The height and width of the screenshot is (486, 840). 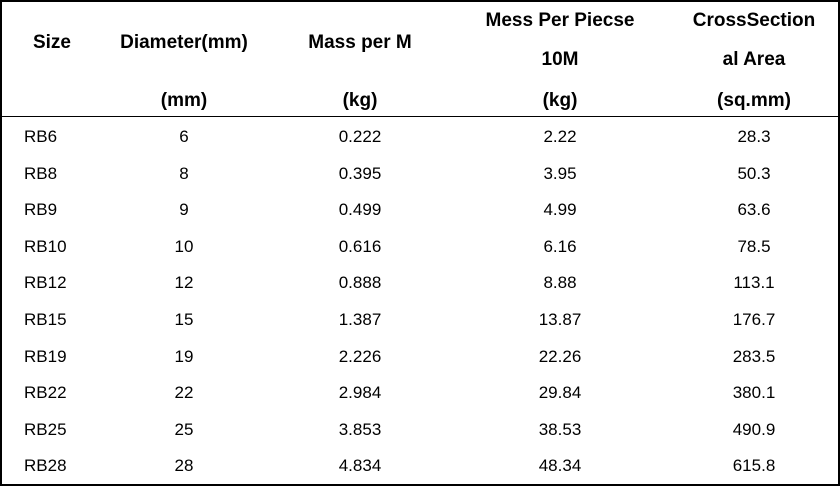 What do you see at coordinates (41, 173) in the screenshot?
I see `cell-size: RB8` at bounding box center [41, 173].